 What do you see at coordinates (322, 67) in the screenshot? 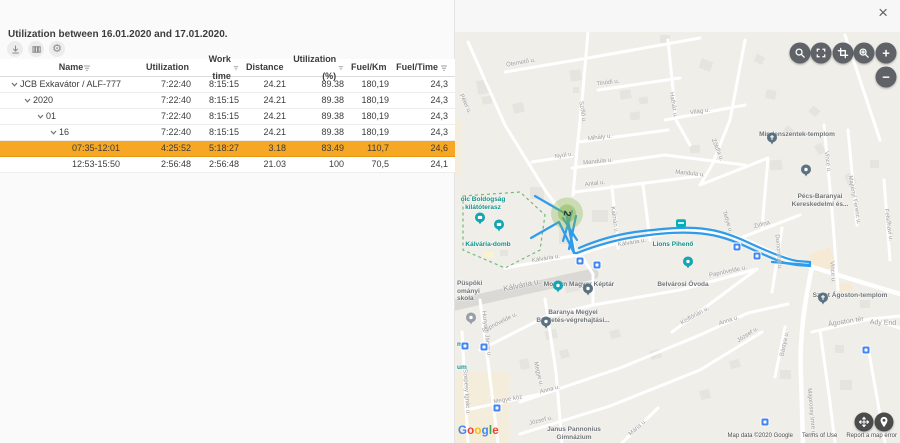
I see `column-header: Utilization (%)` at bounding box center [322, 67].